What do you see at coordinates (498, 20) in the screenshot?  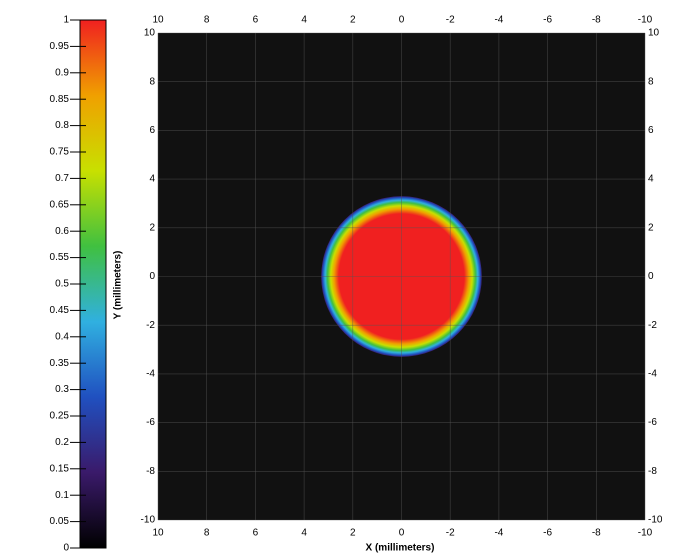 I see `x-tick-label-top: -4` at bounding box center [498, 20].